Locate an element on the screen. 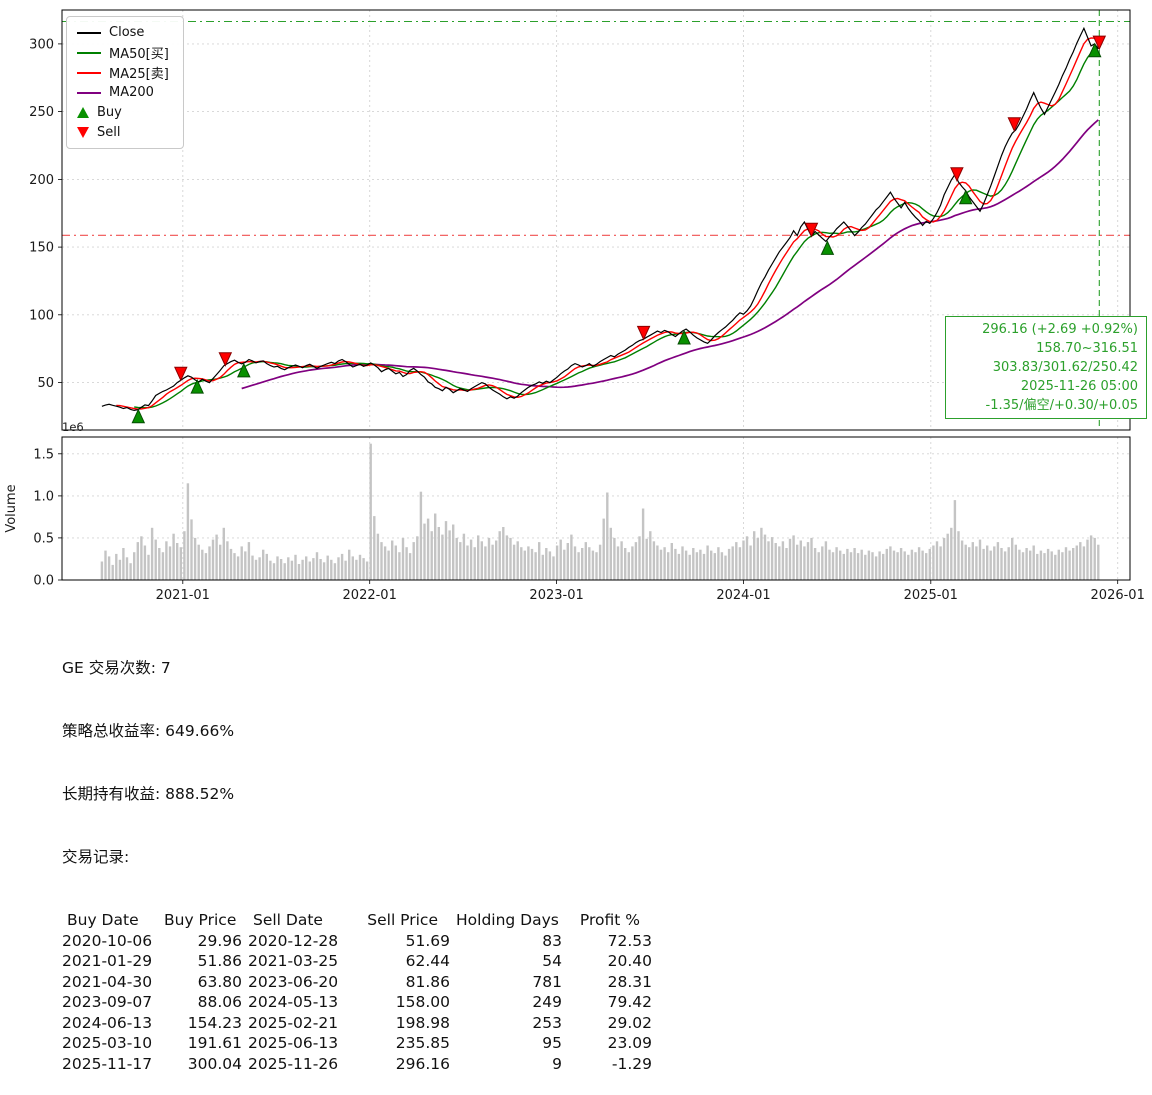 This screenshot has height=1095, width=1152. trade-table-cell: 191.61 is located at coordinates (214, 1043).